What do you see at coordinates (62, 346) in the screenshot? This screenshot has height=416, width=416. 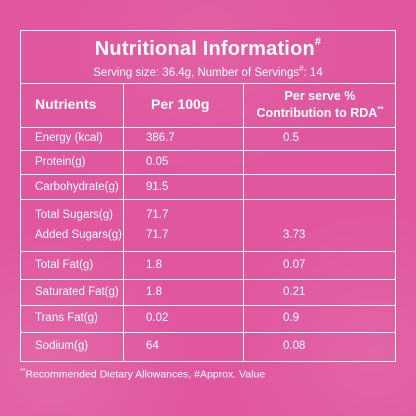 I see `nutrient-name: Sodium(g)` at bounding box center [62, 346].